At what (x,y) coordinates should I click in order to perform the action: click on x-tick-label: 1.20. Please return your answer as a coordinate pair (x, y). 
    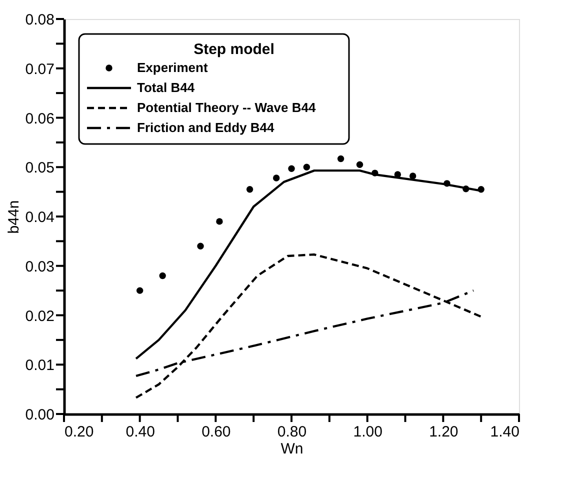
    Looking at the image, I should click on (443, 432).